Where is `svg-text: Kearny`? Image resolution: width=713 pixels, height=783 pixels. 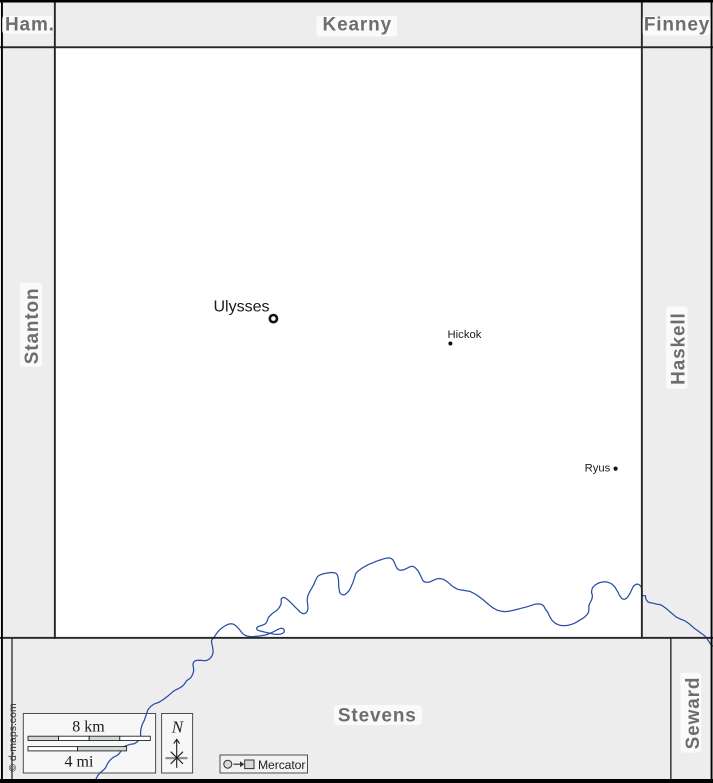
svg-text: Kearny is located at coordinates (358, 25).